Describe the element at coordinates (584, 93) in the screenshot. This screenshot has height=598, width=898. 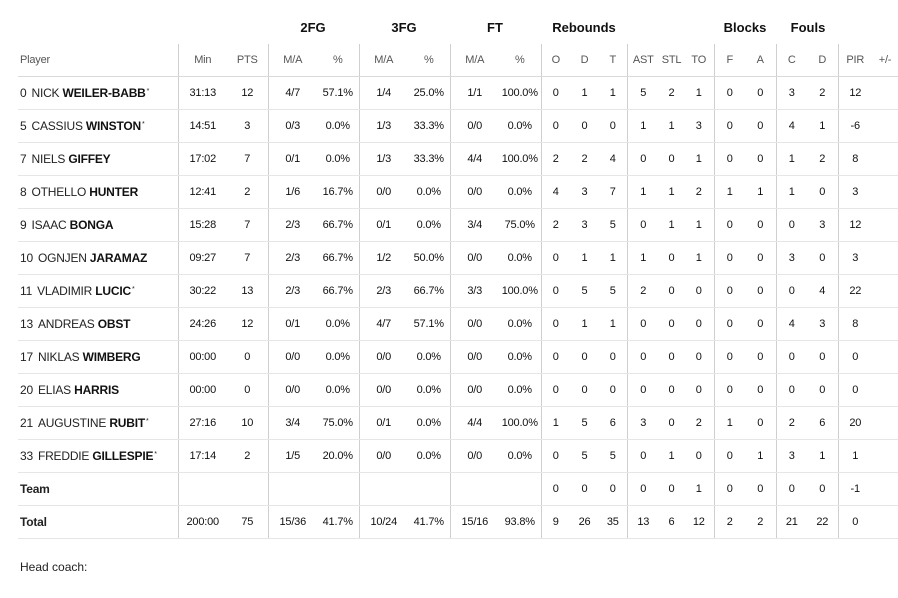
I see `stat-reb-d: 1` at that location.